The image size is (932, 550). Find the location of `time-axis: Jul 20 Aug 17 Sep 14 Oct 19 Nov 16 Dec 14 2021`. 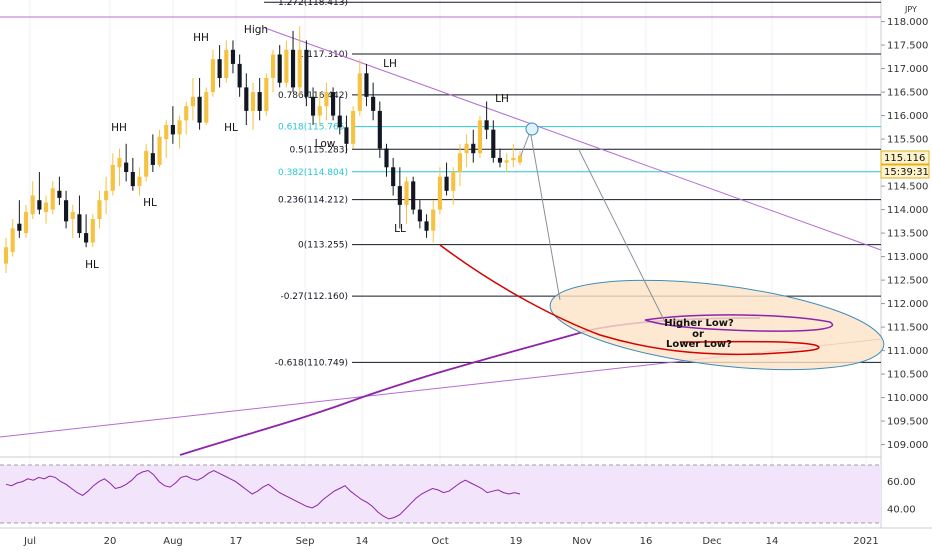

time-axis: Jul 20 Aug 17 Sep 14 Oct 19 Nov 16 Dec 14 2021 is located at coordinates (451, 541).